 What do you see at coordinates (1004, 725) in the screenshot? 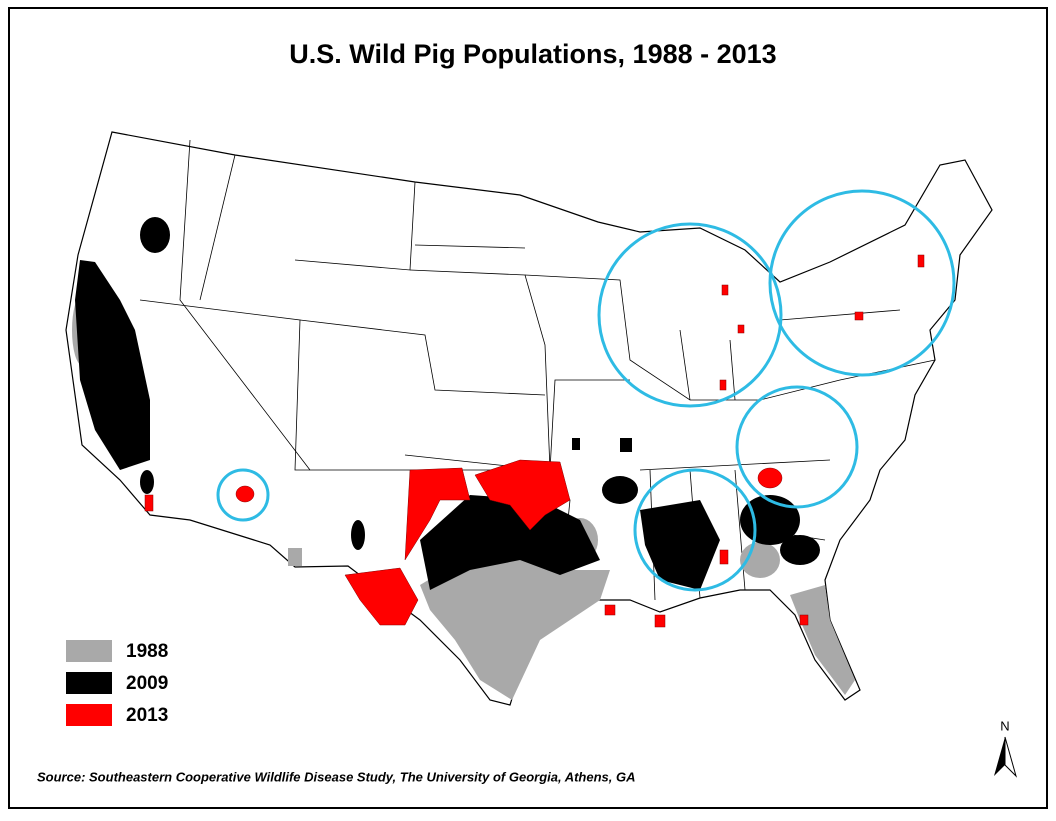
I see `north-label: N` at bounding box center [1004, 725].